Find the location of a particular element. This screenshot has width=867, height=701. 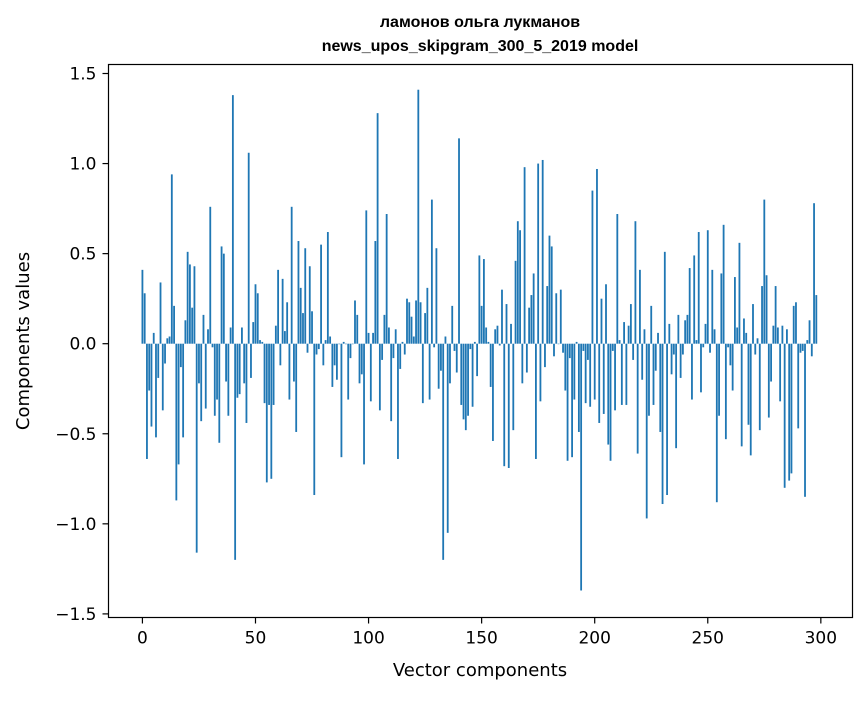

chart-title-line2: news_upos_skipgram_300_5_2019 model is located at coordinates (480, 46).